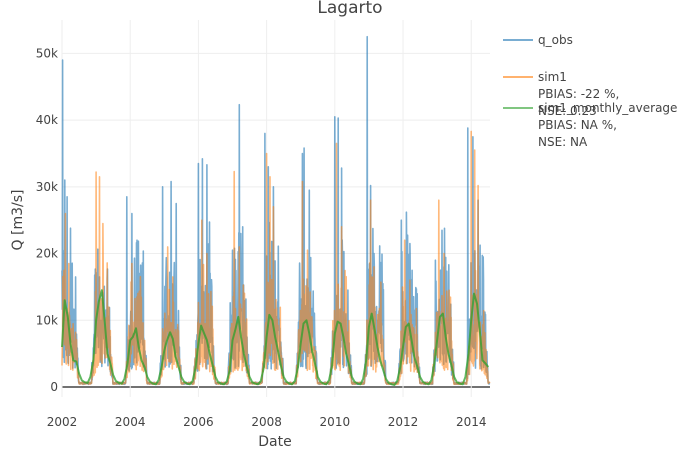 The height and width of the screenshot is (454, 700). What do you see at coordinates (47, 187) in the screenshot?
I see `y-tick-label: 30k` at bounding box center [47, 187].